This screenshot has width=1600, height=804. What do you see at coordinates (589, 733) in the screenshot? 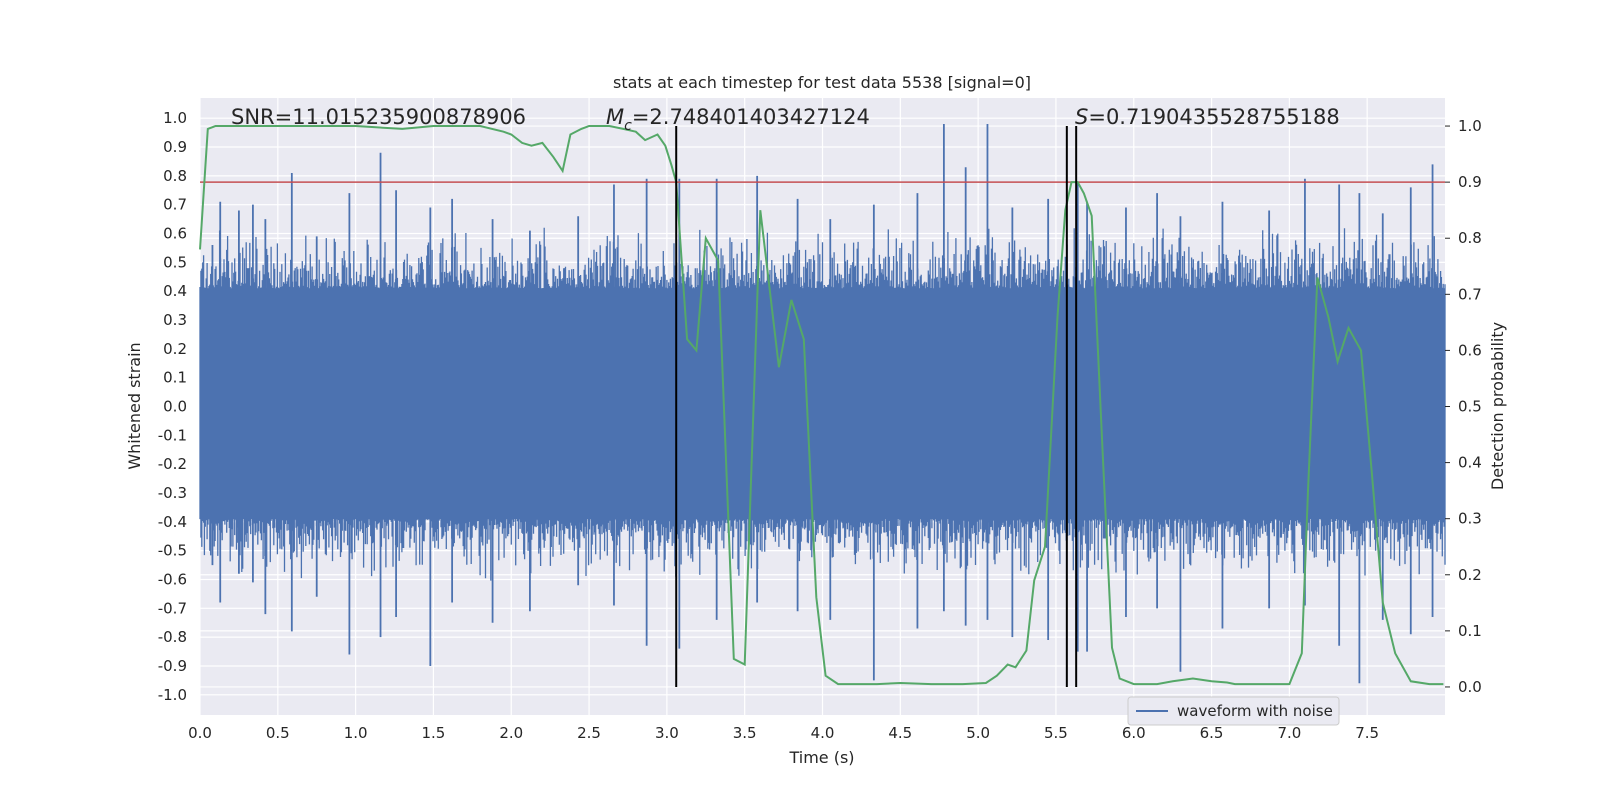
I see `x-tick-label: 2.5` at bounding box center [589, 733].